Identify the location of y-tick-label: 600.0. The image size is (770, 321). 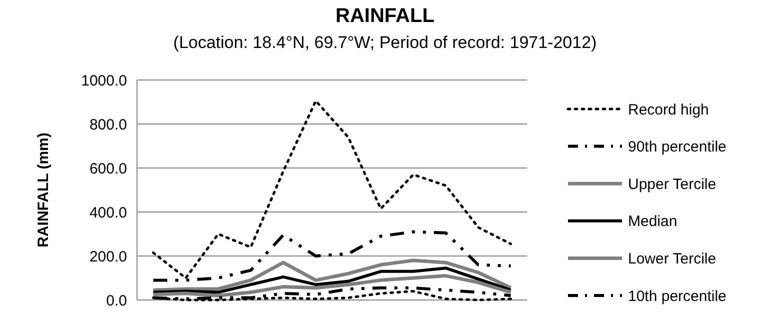
(108, 169).